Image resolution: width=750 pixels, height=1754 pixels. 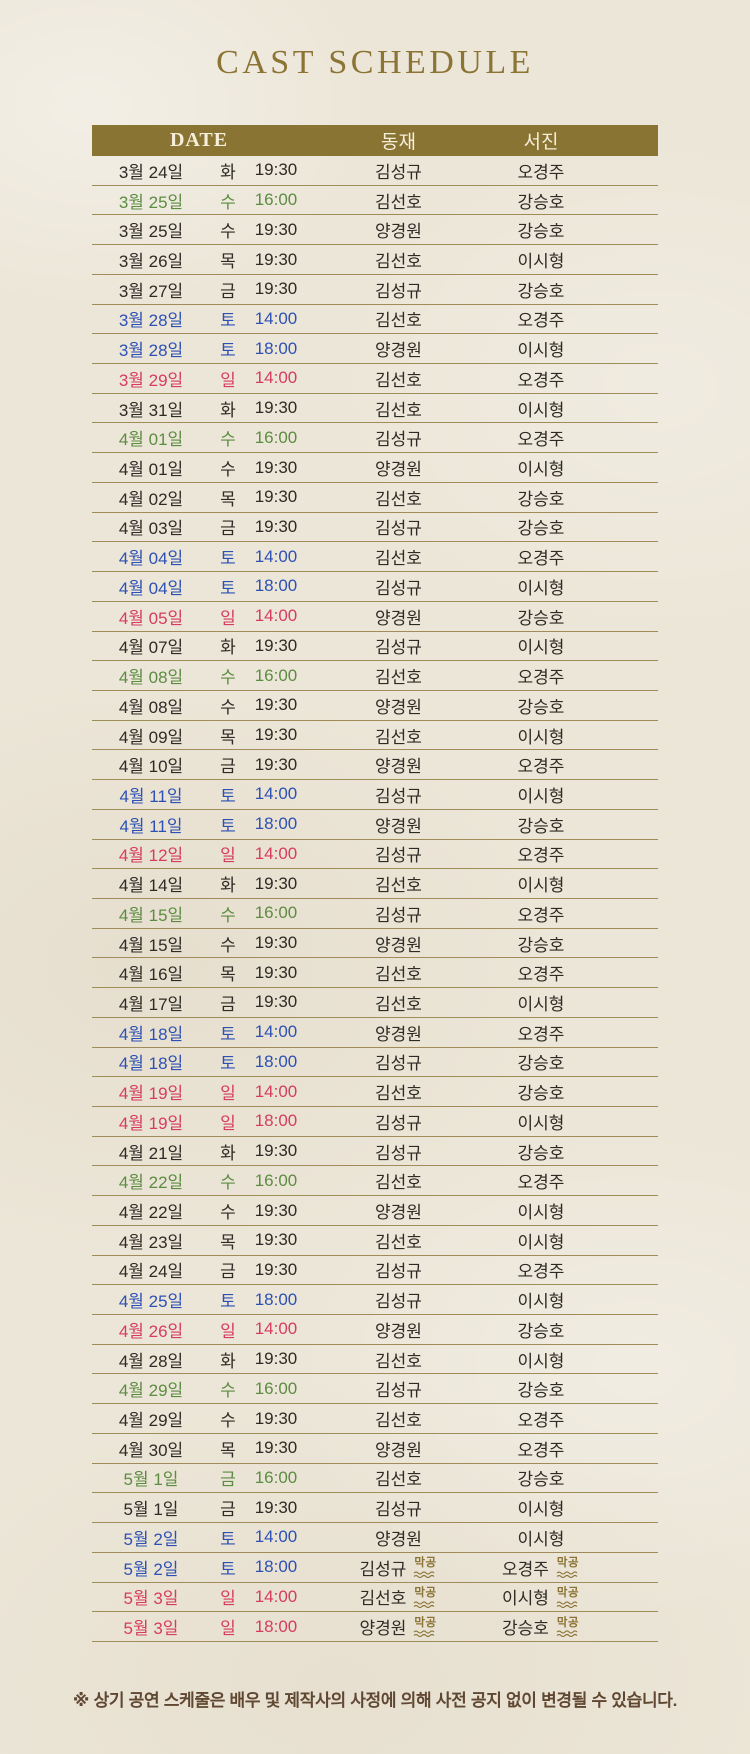 I want to click on table-row: 3월 27일 금 19:30 김성규 강승호, so click(x=375, y=290).